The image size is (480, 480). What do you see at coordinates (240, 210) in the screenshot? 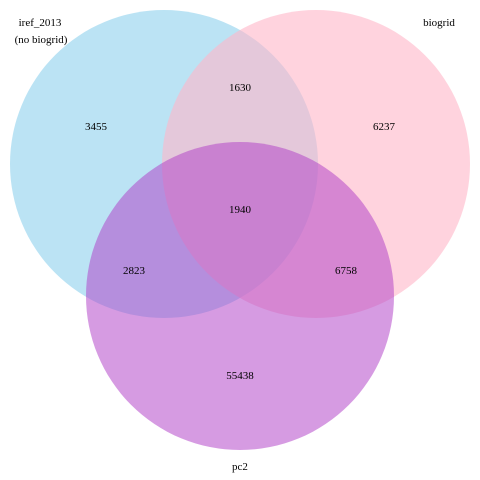
I see `region-count-all-three: 1940` at bounding box center [240, 210].